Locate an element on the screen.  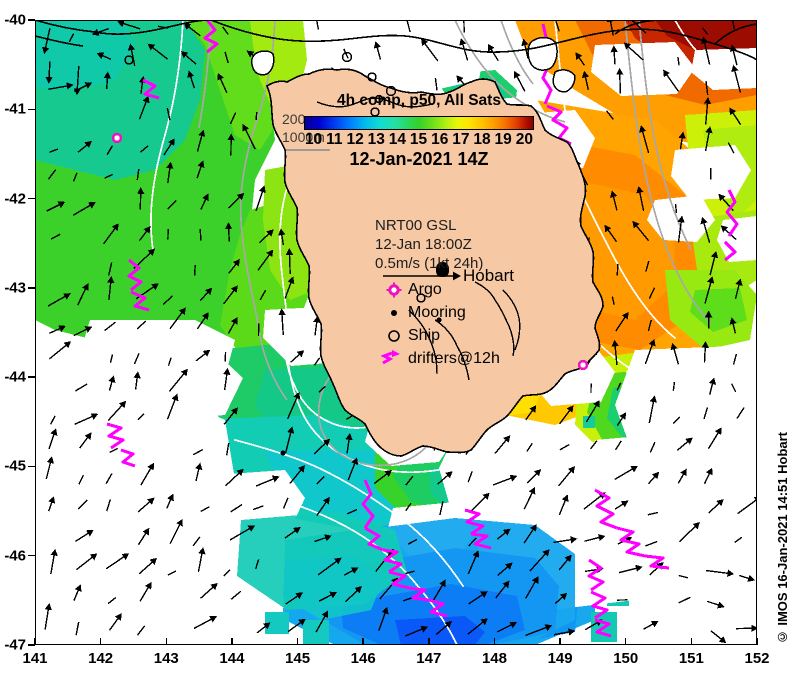
cb-tick-15: 15 is located at coordinates (418, 139).